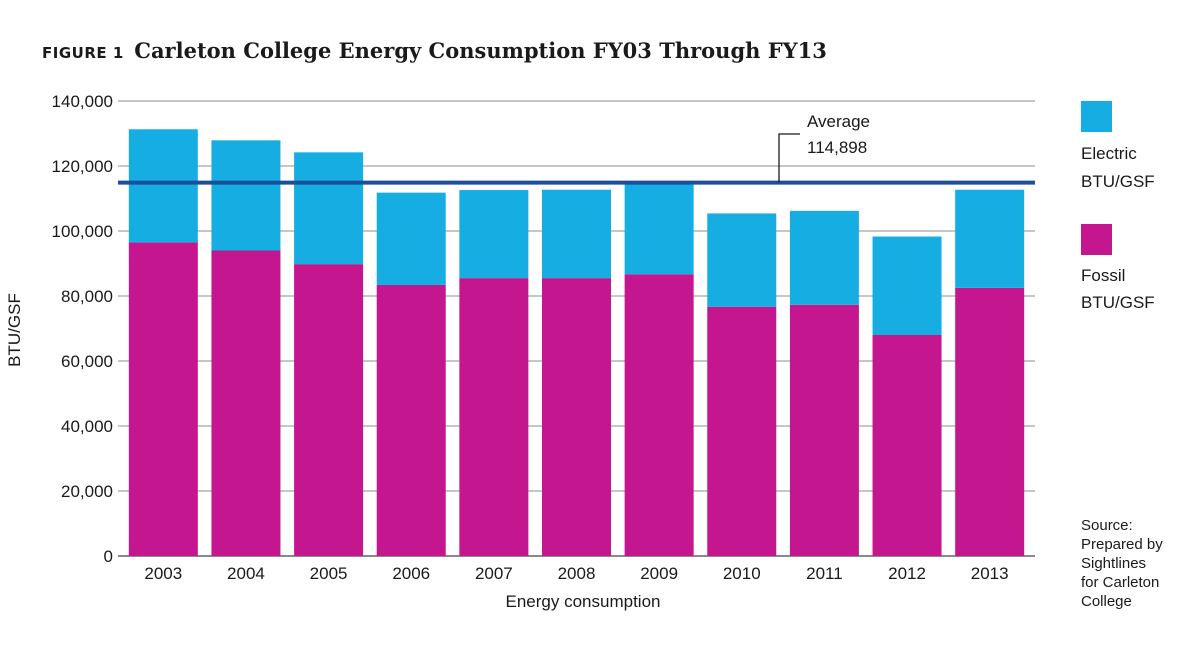 This screenshot has width=1200, height=645. I want to click on legend-swatch-fossil, so click(1096, 239).